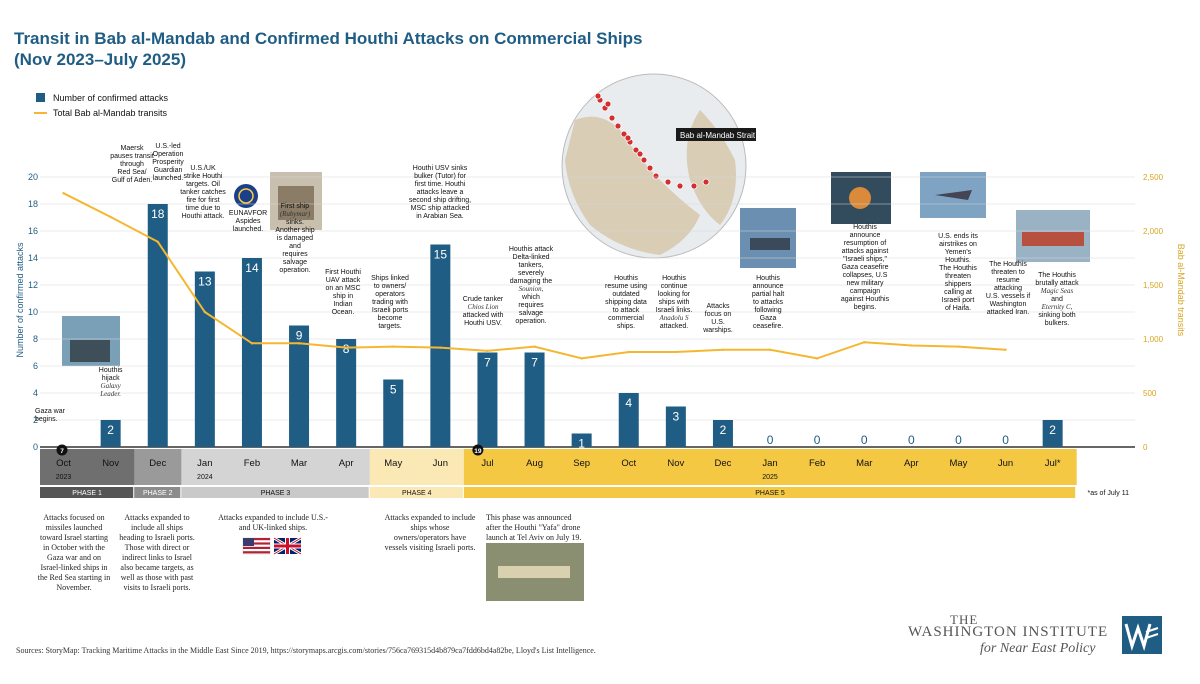  Describe the element at coordinates (287, 546) in the screenshot. I see `uk-flag-icon` at that location.